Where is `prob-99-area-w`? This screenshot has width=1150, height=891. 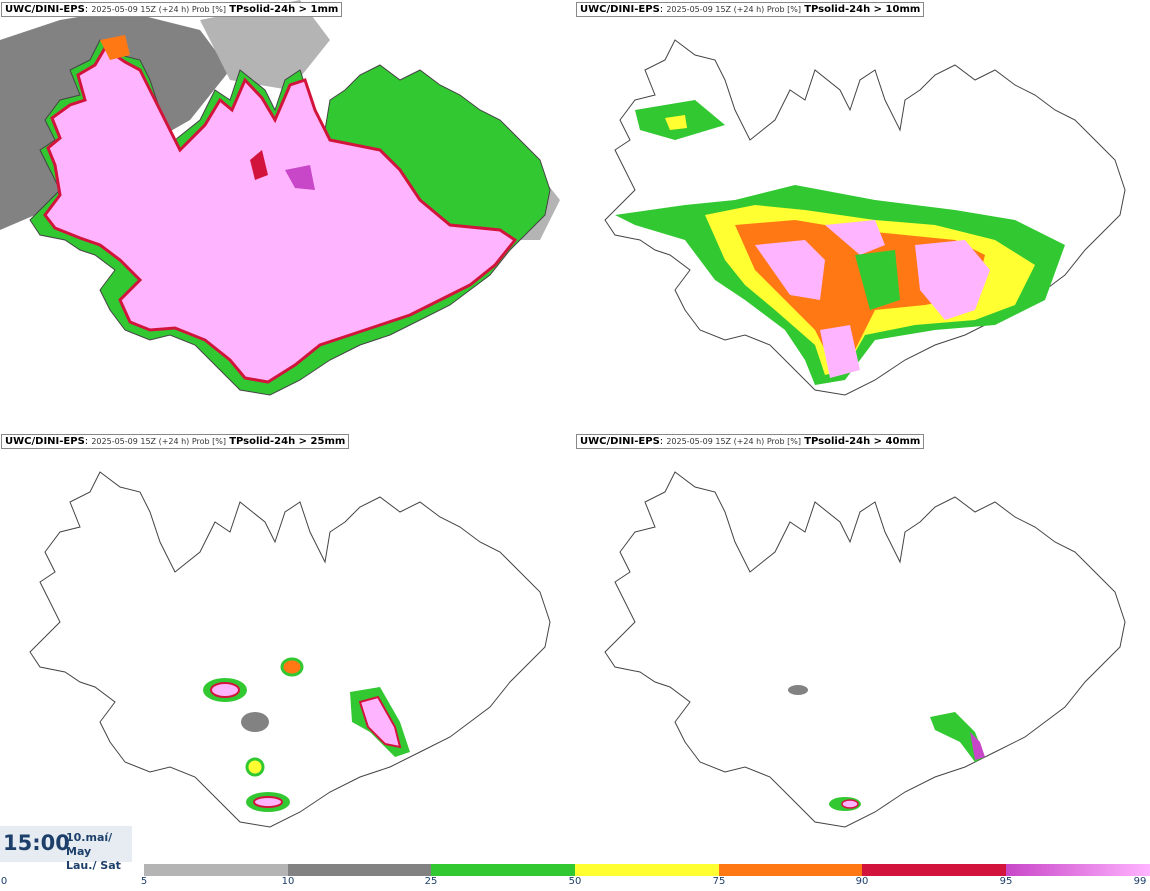
prob-99-area-w is located at coordinates (790, 270).